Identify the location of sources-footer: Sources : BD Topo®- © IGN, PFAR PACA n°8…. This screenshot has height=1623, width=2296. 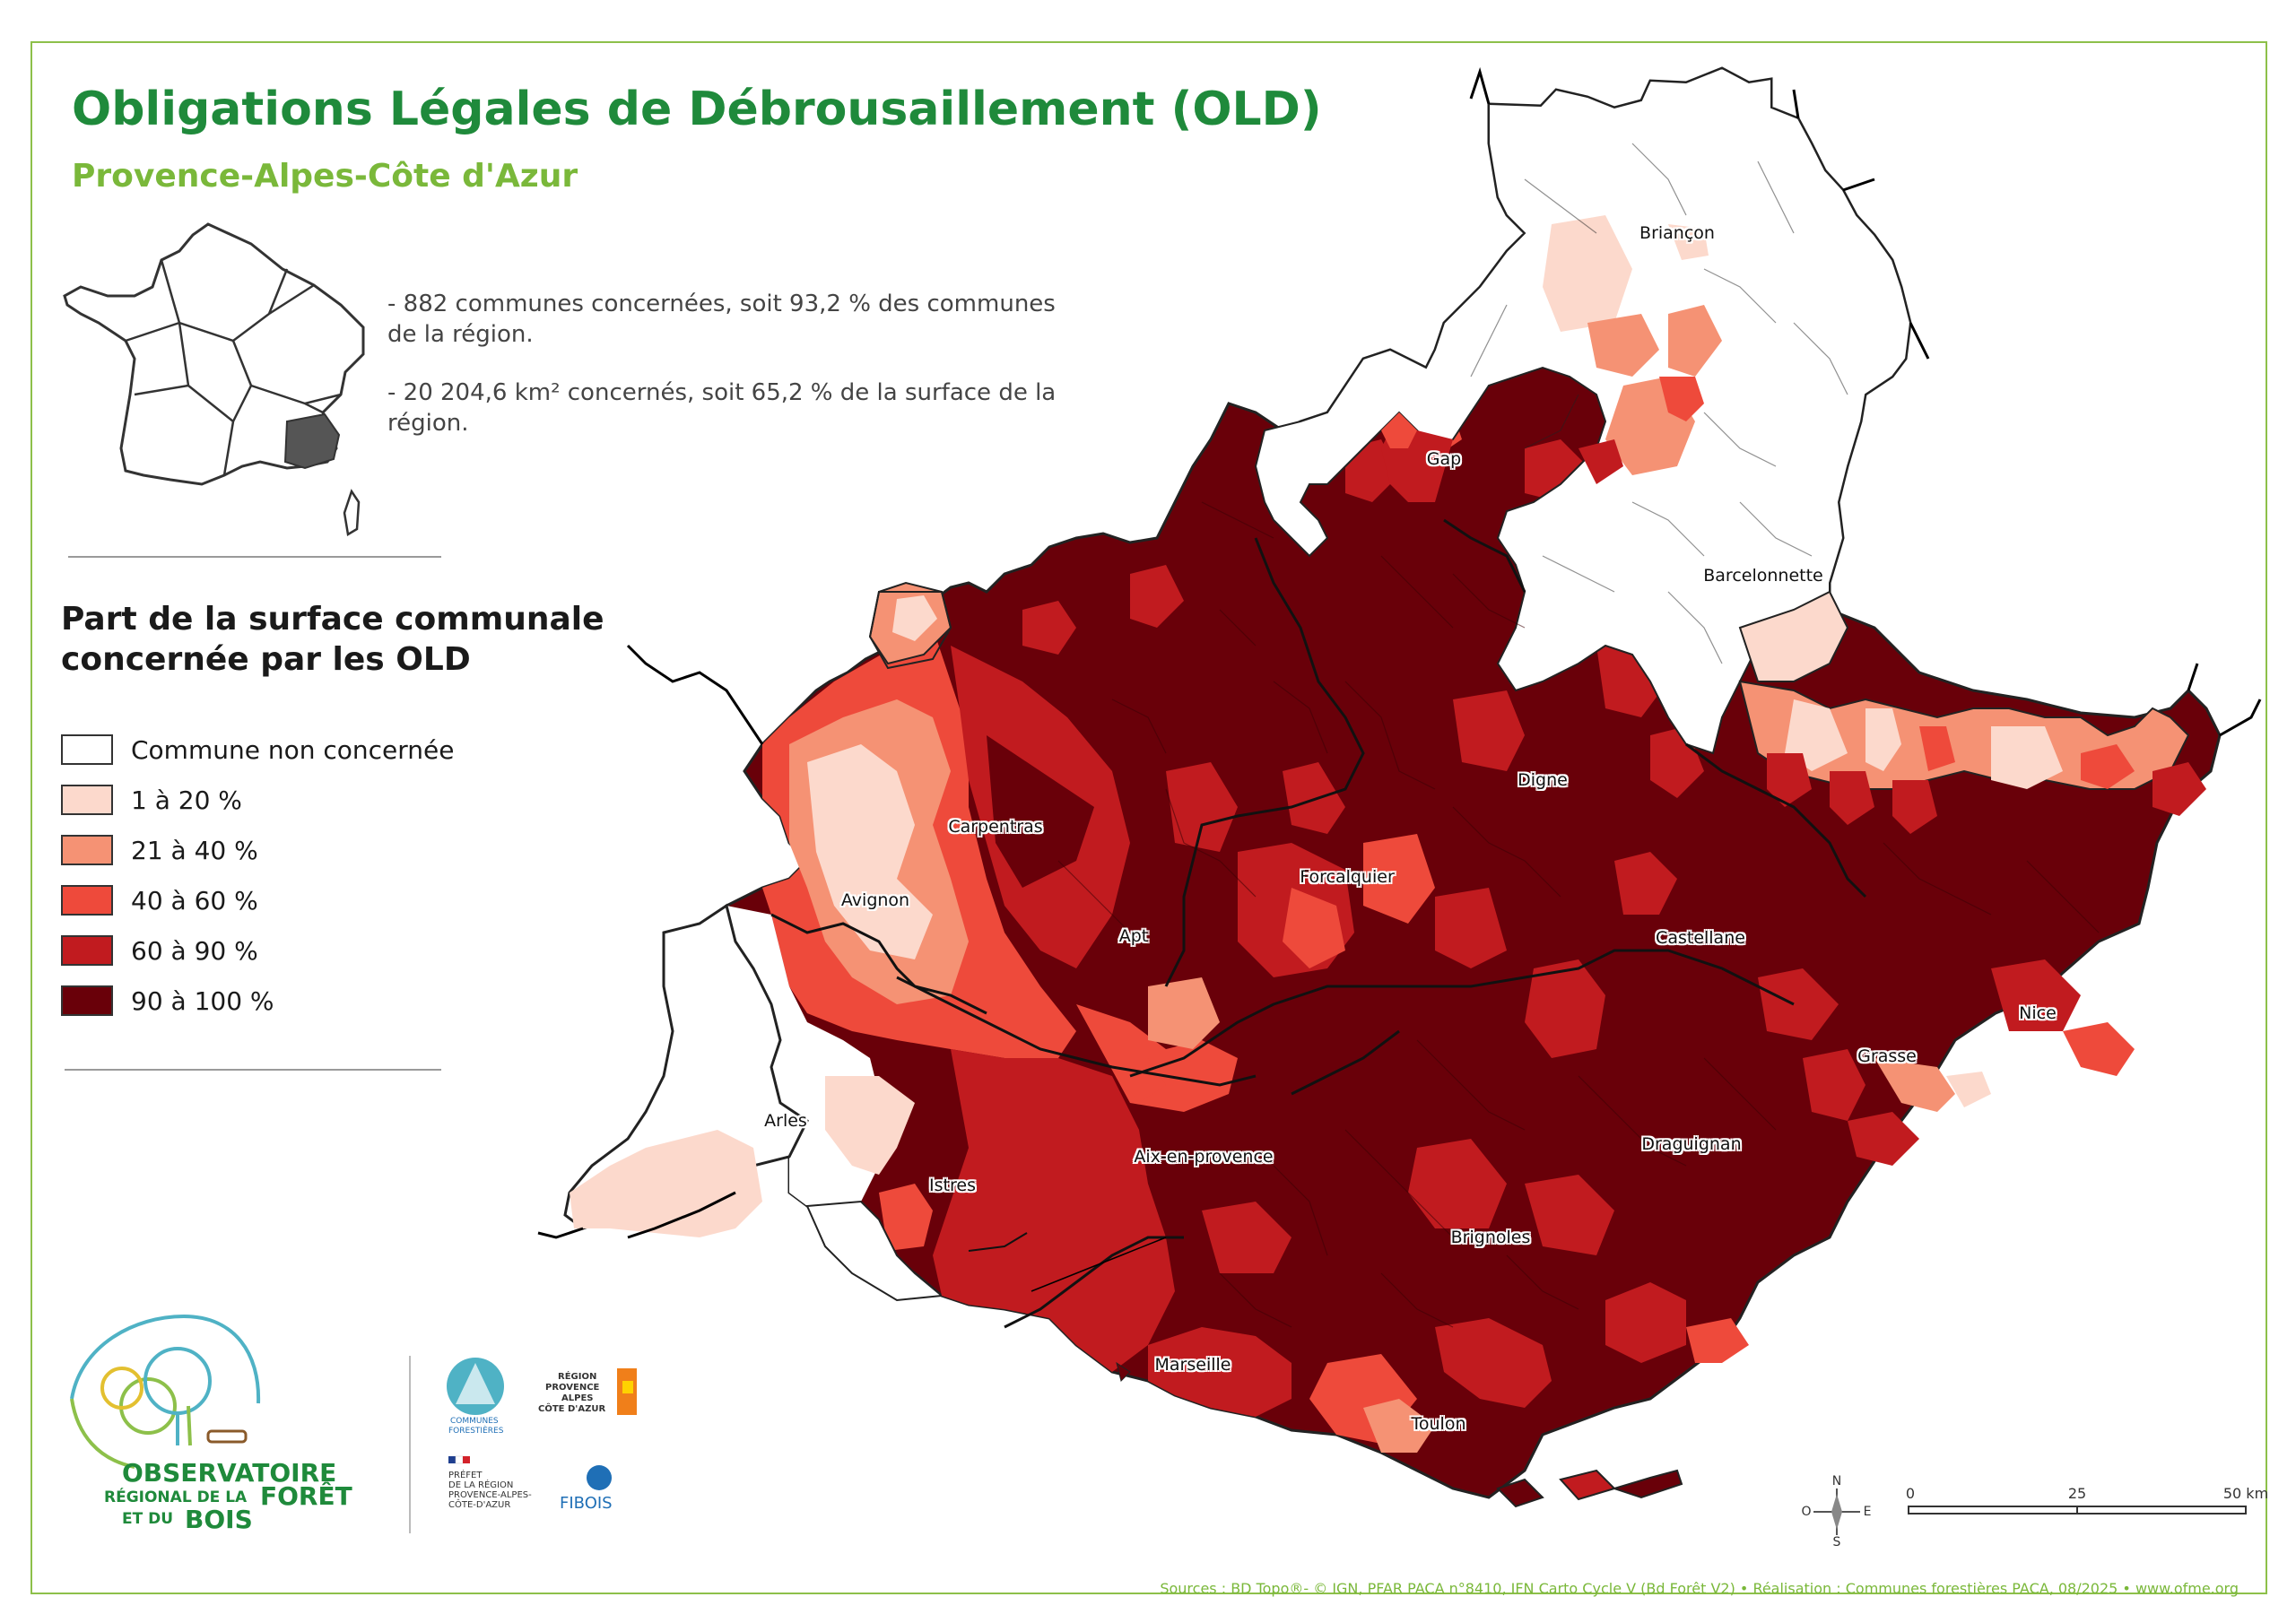
(1699, 1588).